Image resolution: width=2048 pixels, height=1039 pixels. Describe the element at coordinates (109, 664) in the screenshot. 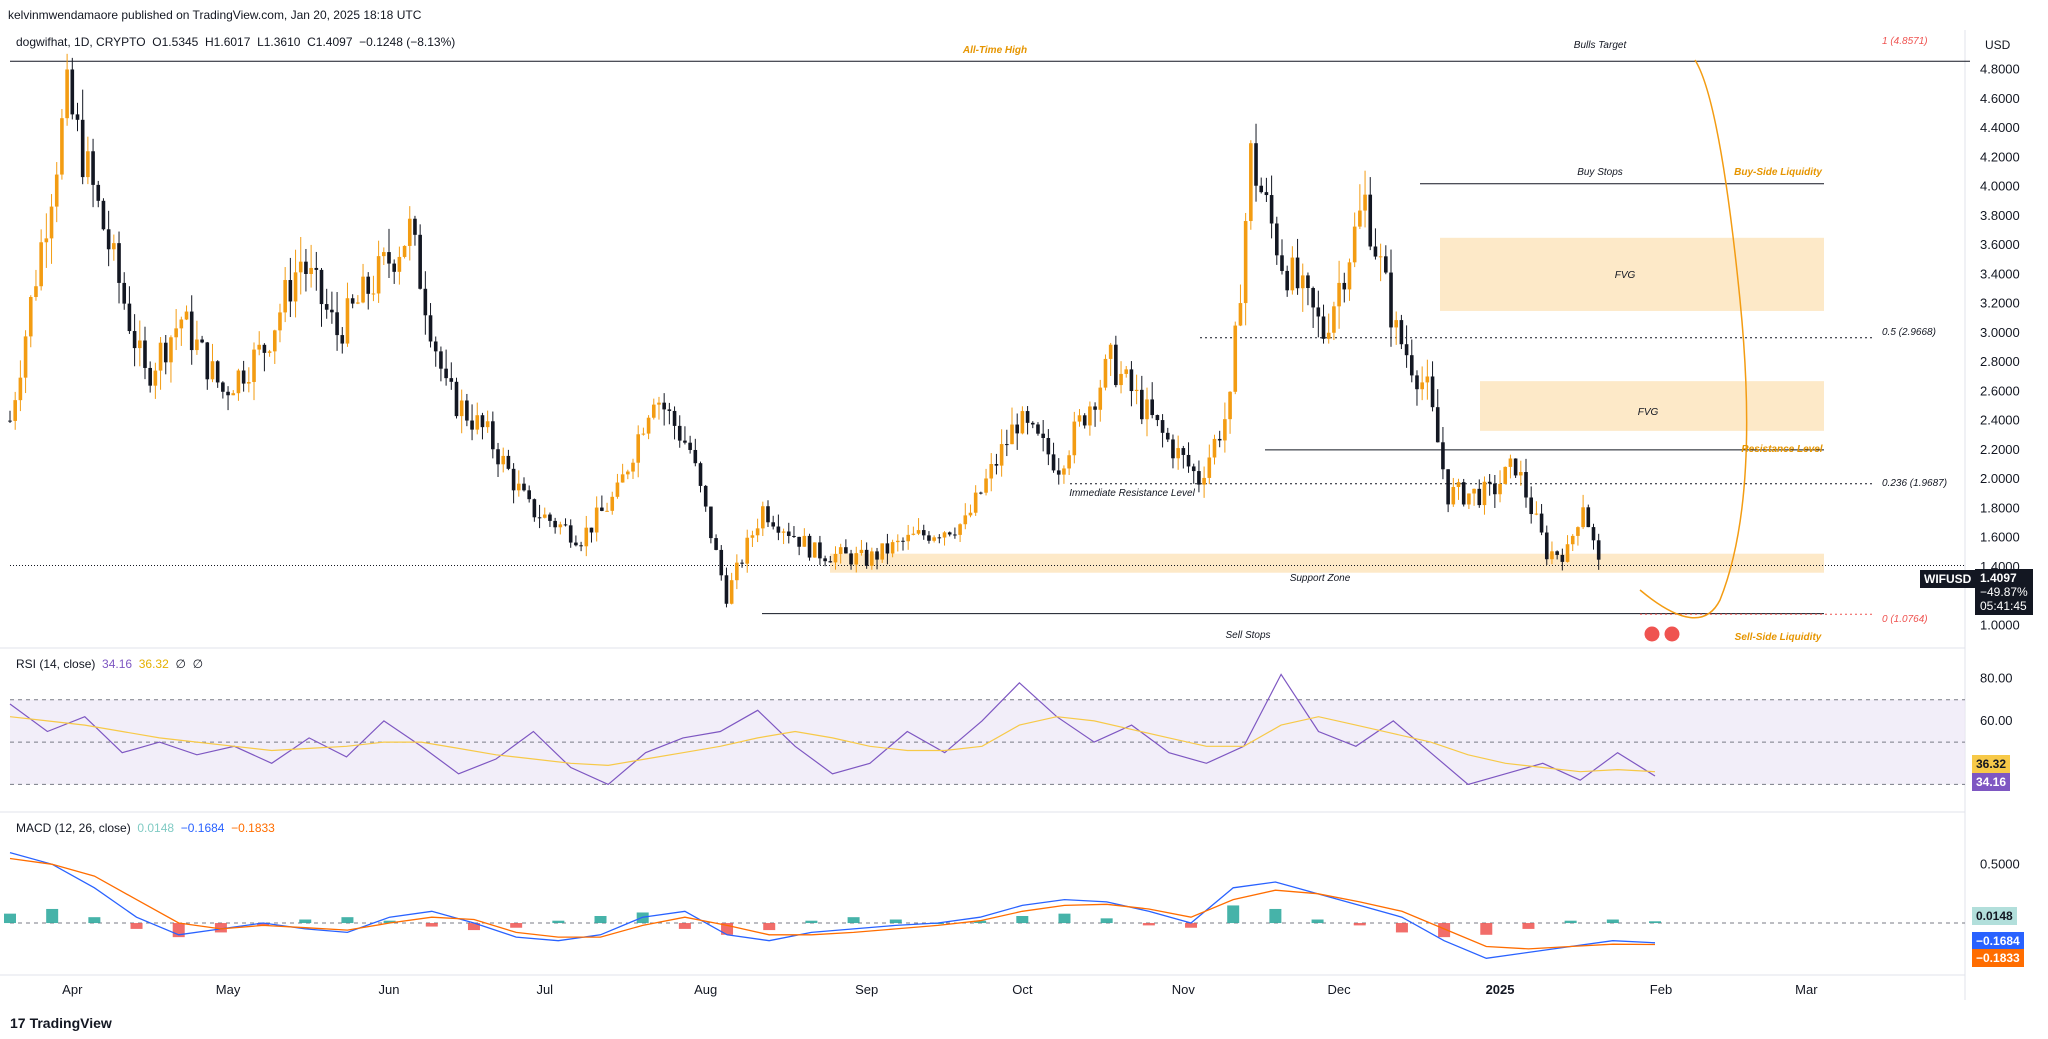

I see `rsi-legend: RSI (14, close) 34.16 36.32 ∅ ∅` at that location.